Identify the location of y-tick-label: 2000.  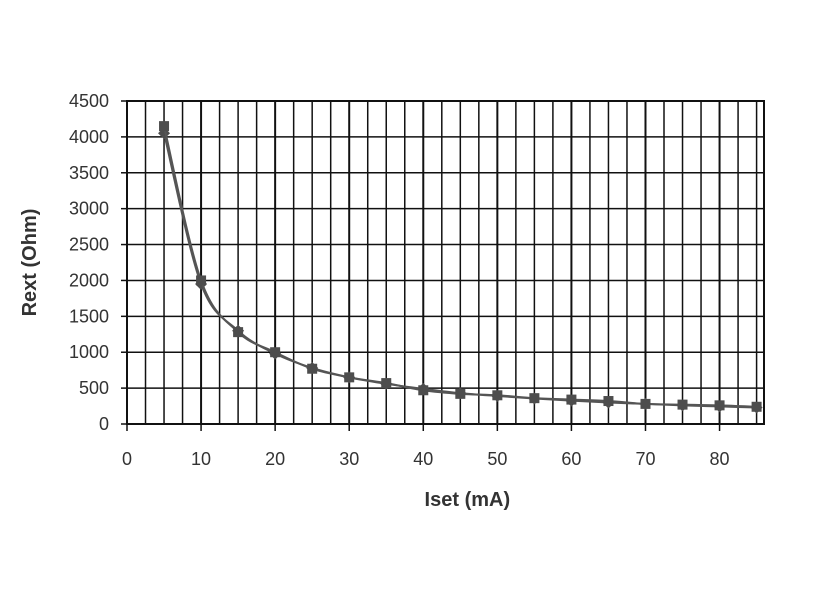
(89, 280).